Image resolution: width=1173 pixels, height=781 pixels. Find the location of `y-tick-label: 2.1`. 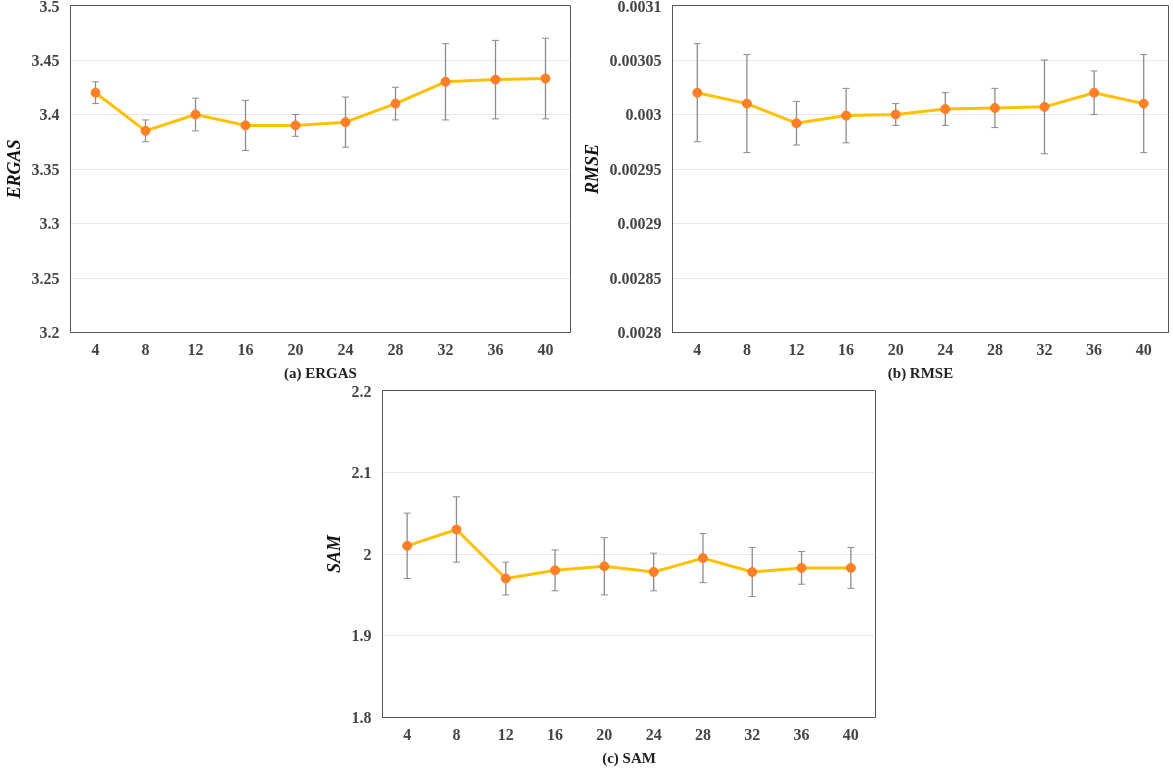

y-tick-label: 2.1 is located at coordinates (361, 472).